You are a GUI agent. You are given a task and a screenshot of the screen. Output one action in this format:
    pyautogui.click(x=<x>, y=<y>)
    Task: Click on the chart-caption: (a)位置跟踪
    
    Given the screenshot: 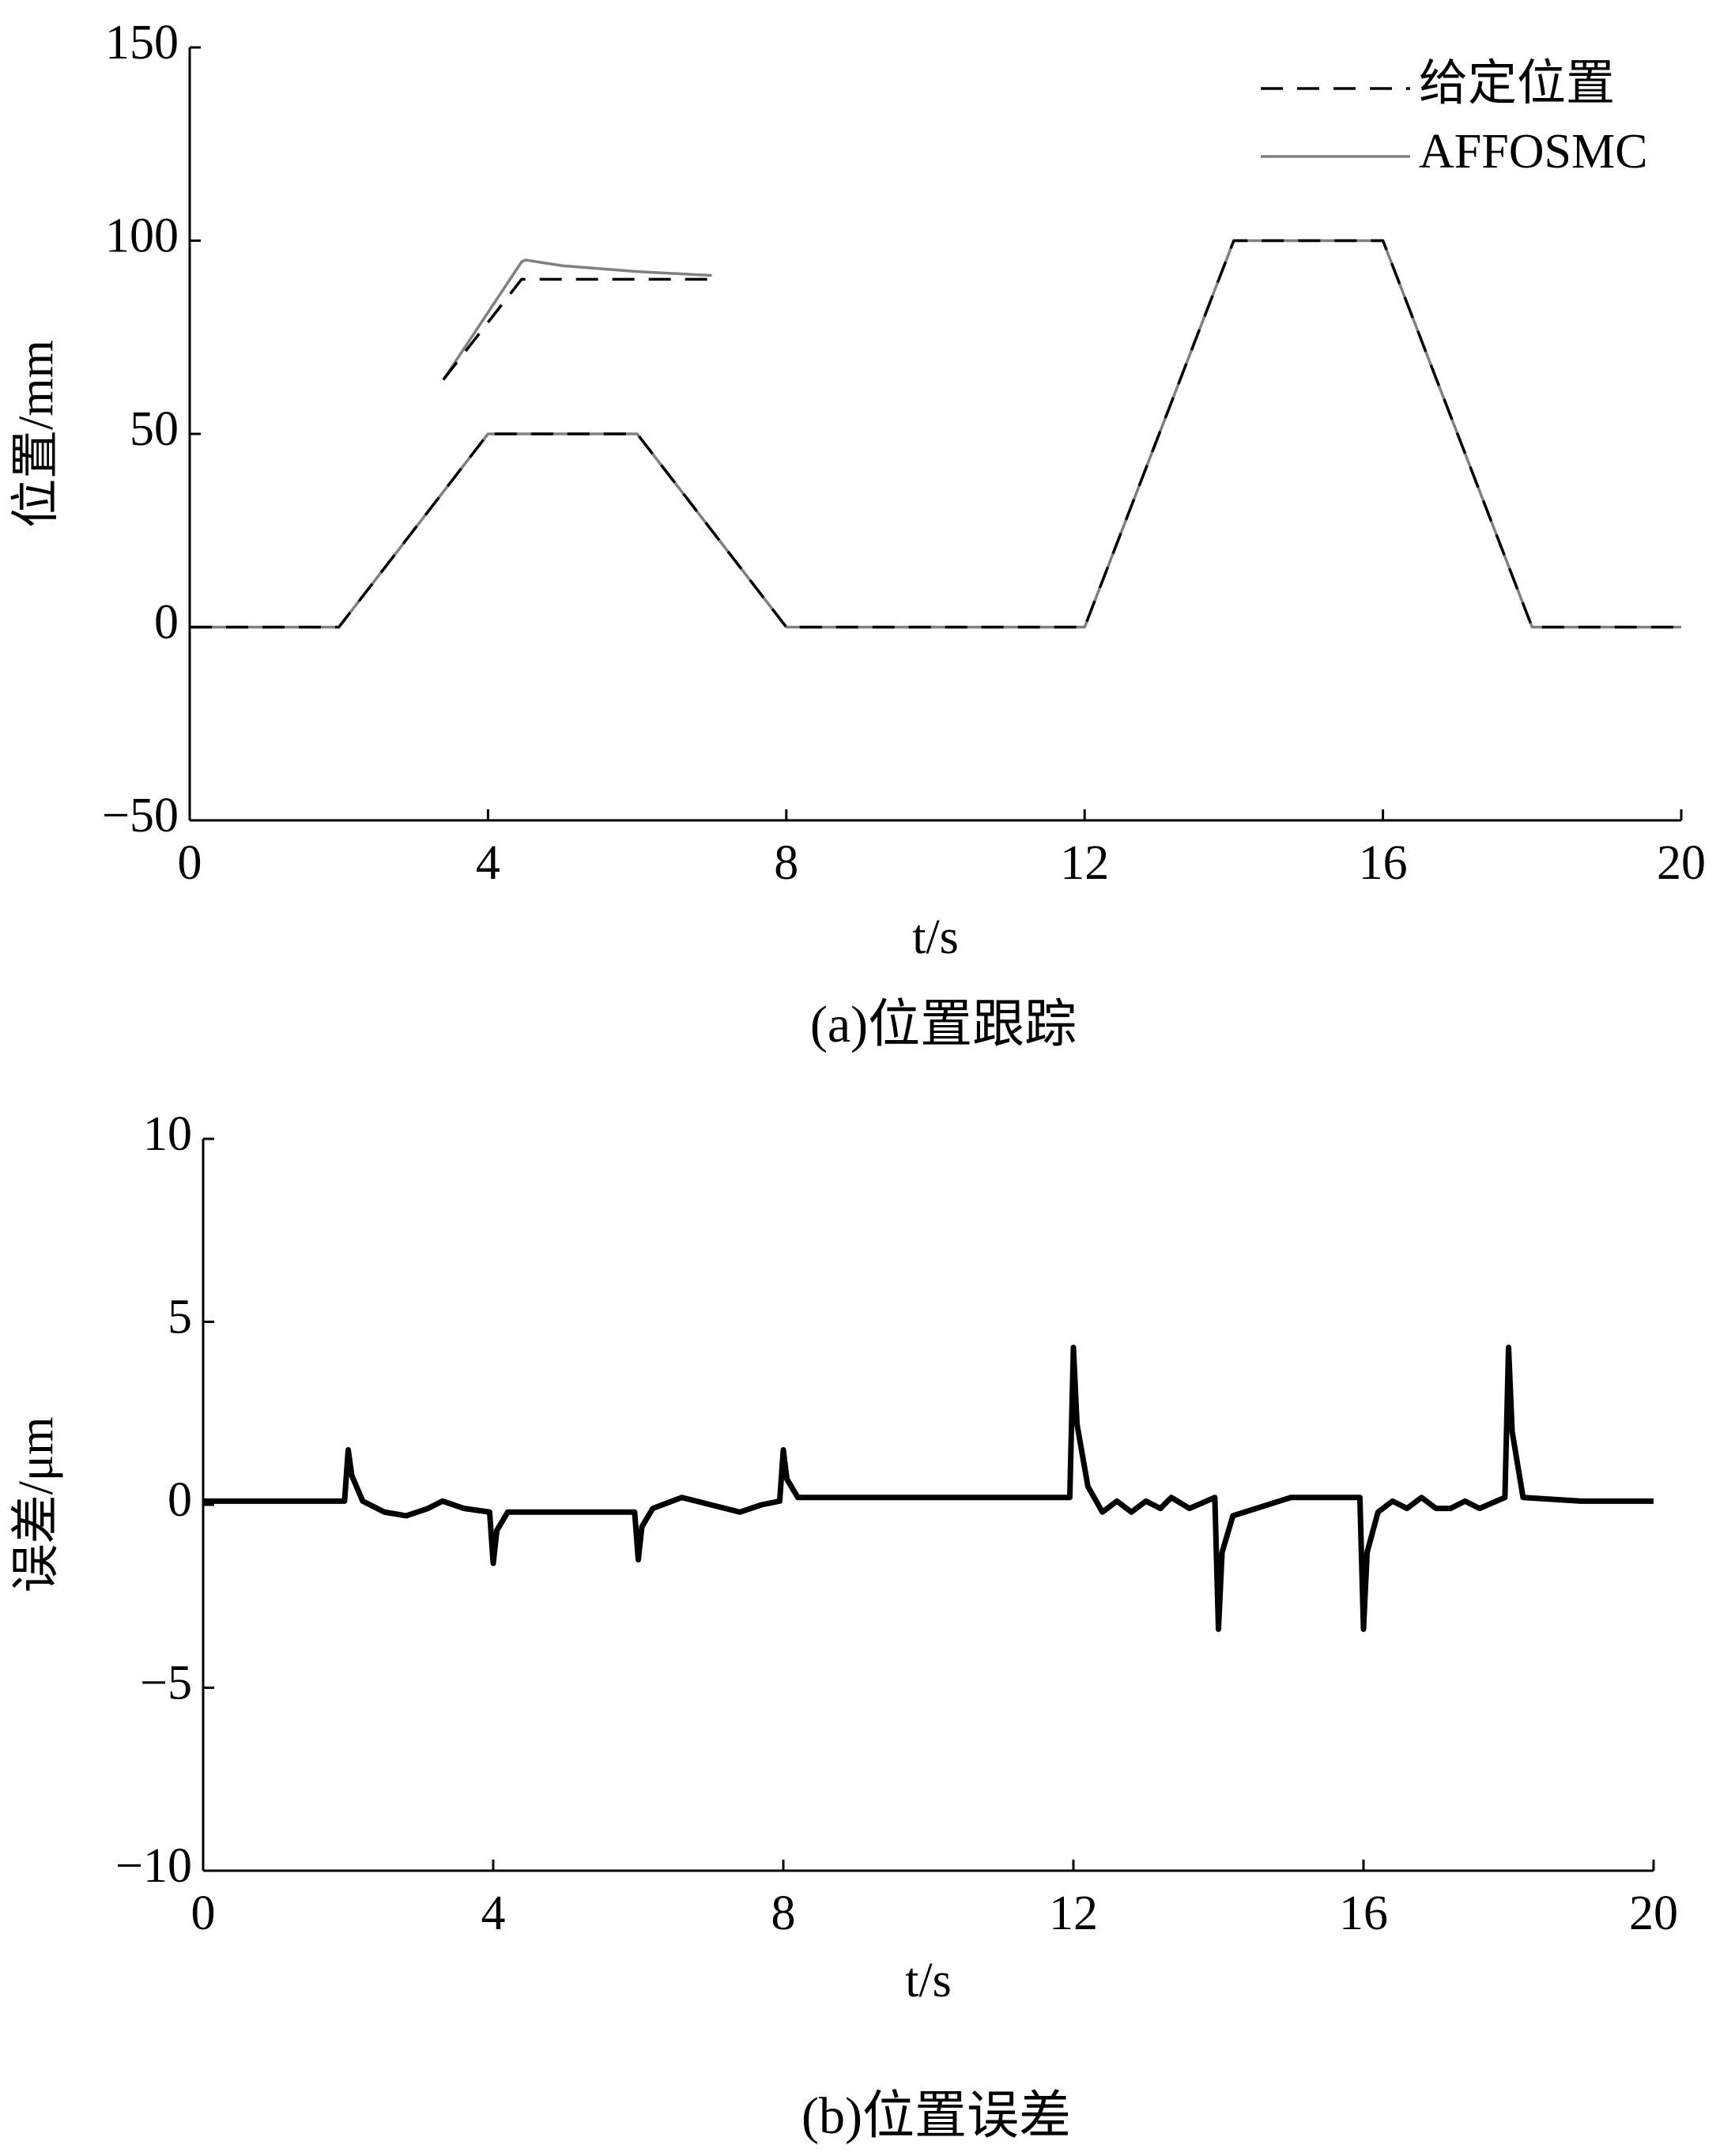 What is the action you would take?
    pyautogui.click(x=943, y=1025)
    